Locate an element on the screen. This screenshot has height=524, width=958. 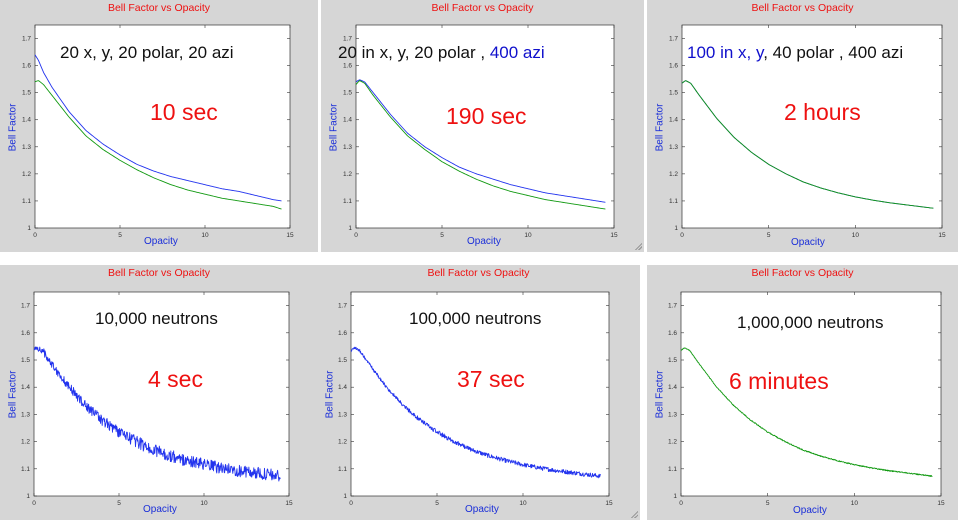
config-note: 100,000 neutrons is located at coordinates (475, 319).